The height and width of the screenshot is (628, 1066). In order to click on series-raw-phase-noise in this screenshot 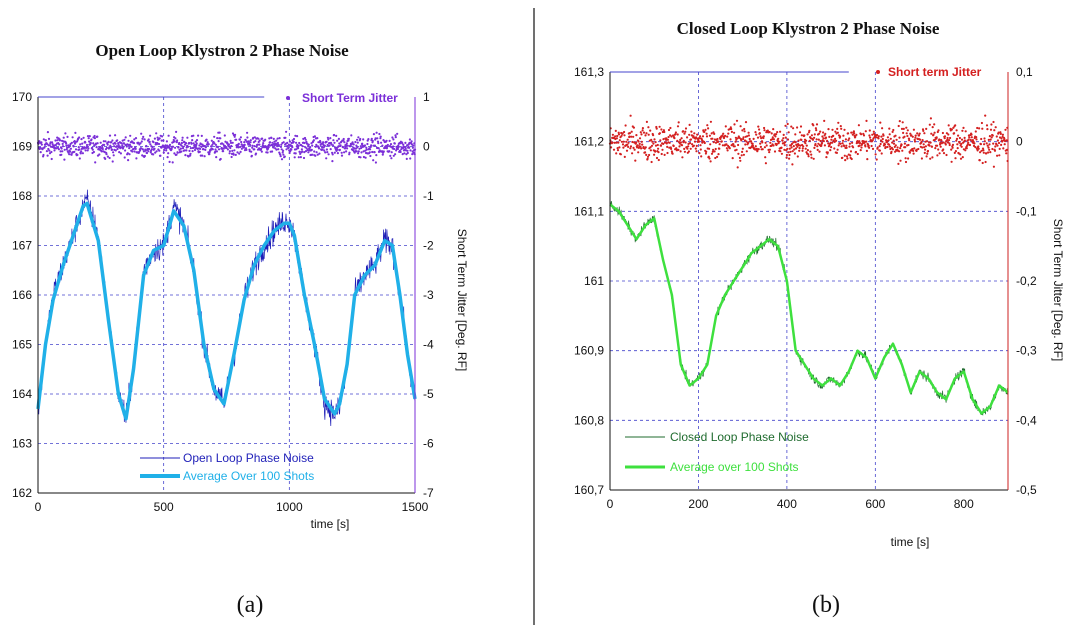, I will do `click(809, 308)`.